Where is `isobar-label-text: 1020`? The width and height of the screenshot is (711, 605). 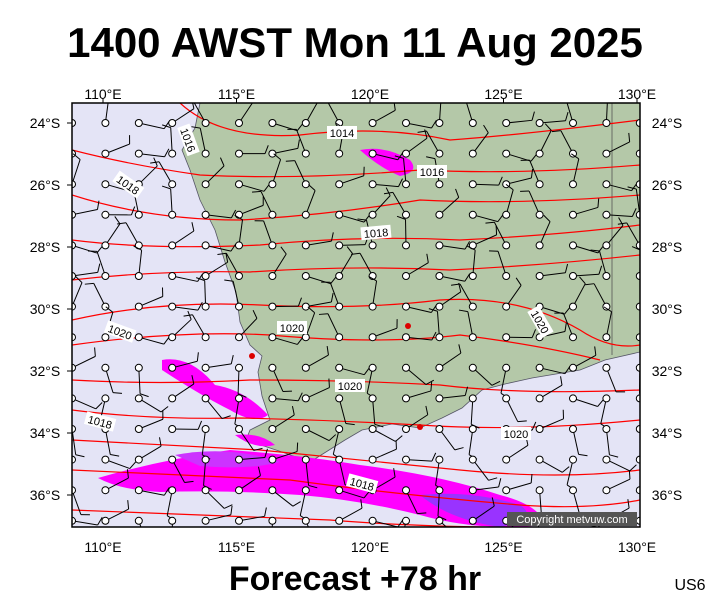
isobar-label-text: 1020 is located at coordinates (292, 329).